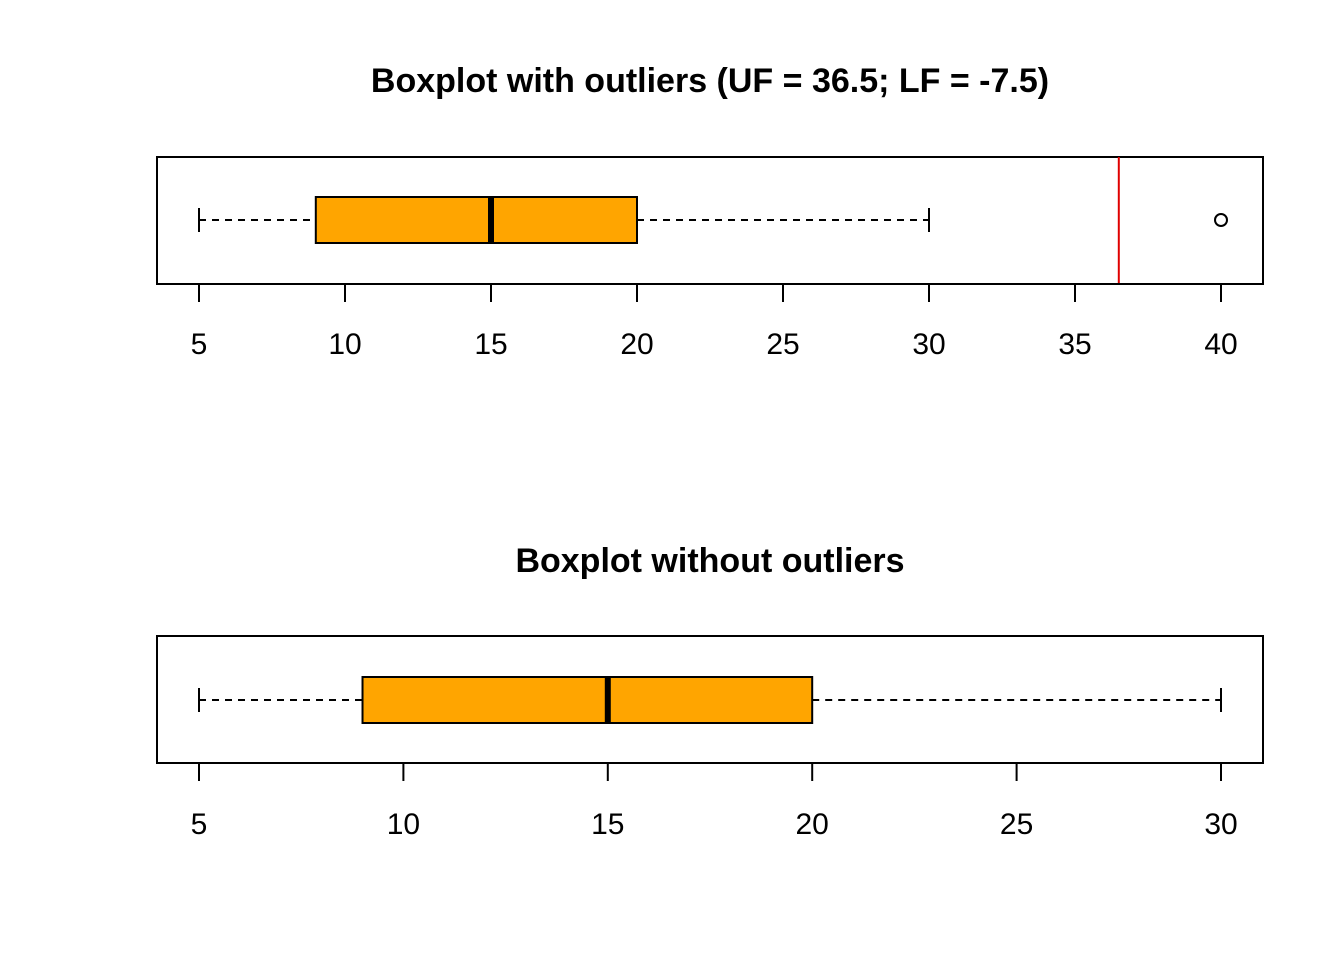 This screenshot has height=960, width=1344. Describe the element at coordinates (1074, 344) in the screenshot. I see `x-tick-label: 35` at that location.